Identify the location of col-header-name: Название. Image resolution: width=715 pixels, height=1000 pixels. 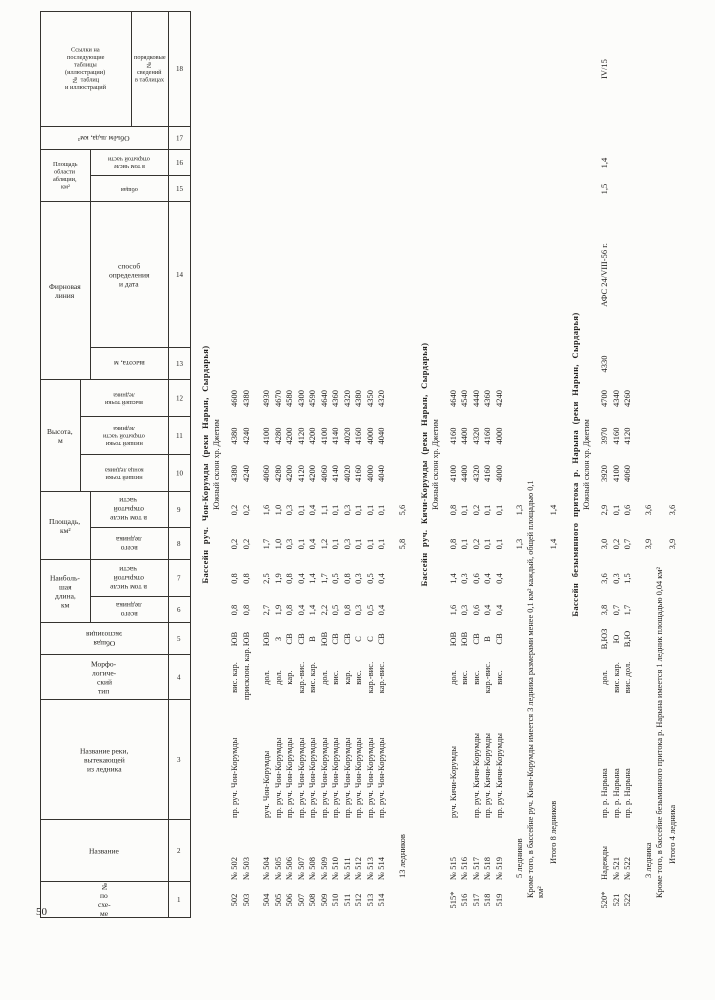
(104, 851).